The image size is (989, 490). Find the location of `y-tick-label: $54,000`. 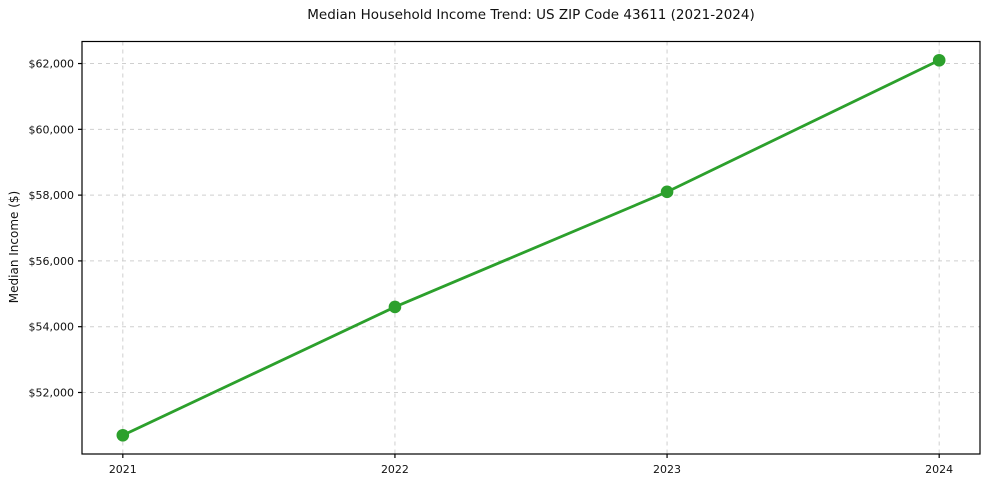

y-tick-label: $54,000 is located at coordinates (52, 327).